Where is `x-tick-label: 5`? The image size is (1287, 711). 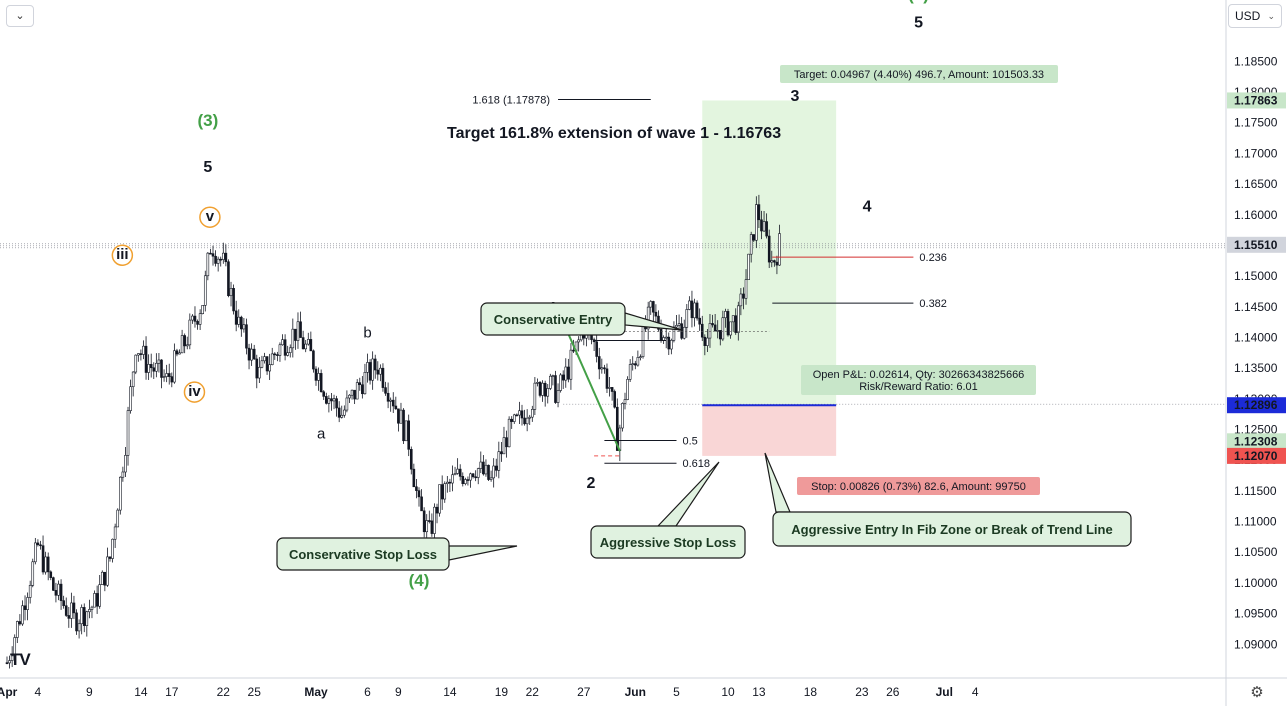 x-tick-label: 5 is located at coordinates (676, 692).